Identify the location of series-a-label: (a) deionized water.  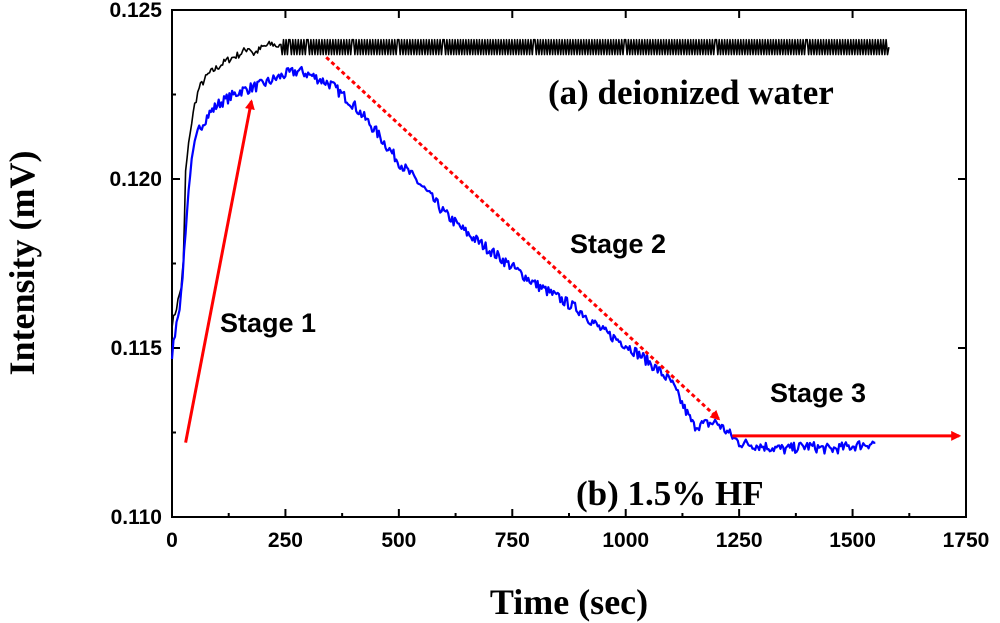
(691, 92).